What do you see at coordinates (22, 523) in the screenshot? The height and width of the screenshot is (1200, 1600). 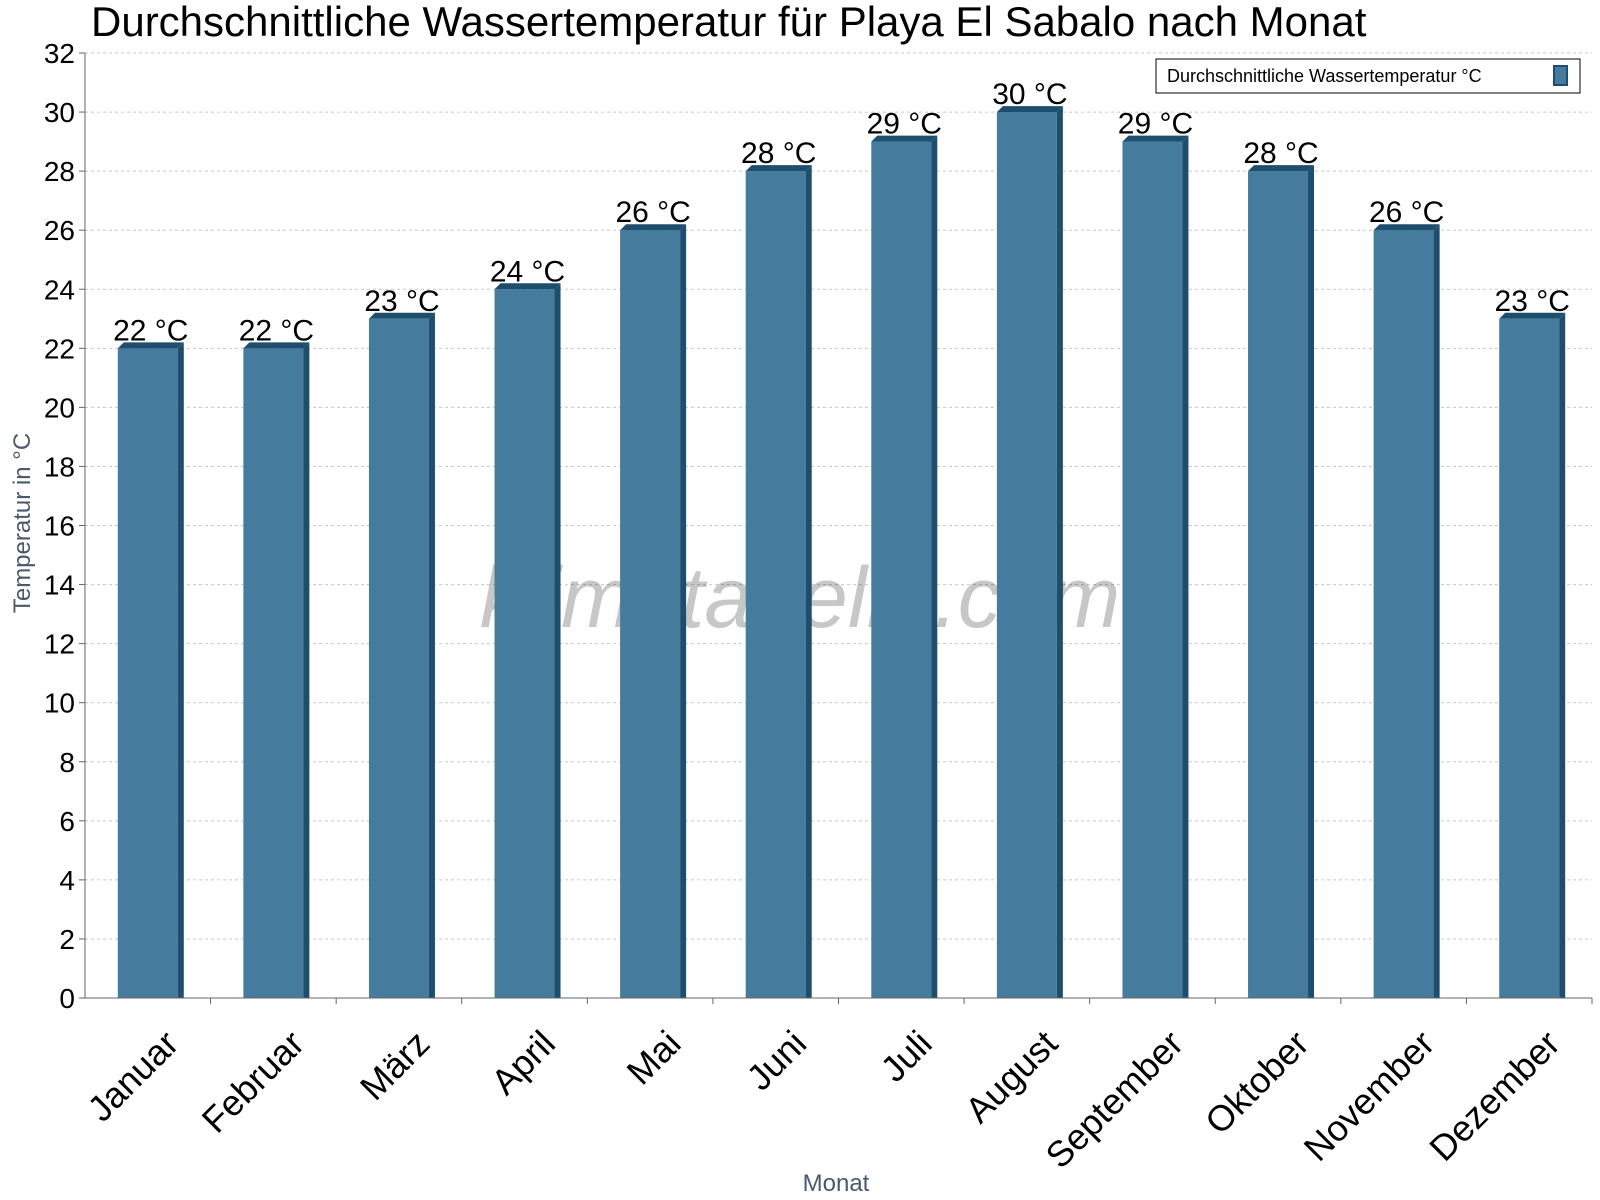 I see `y-axis-label: Temperatur in °C` at bounding box center [22, 523].